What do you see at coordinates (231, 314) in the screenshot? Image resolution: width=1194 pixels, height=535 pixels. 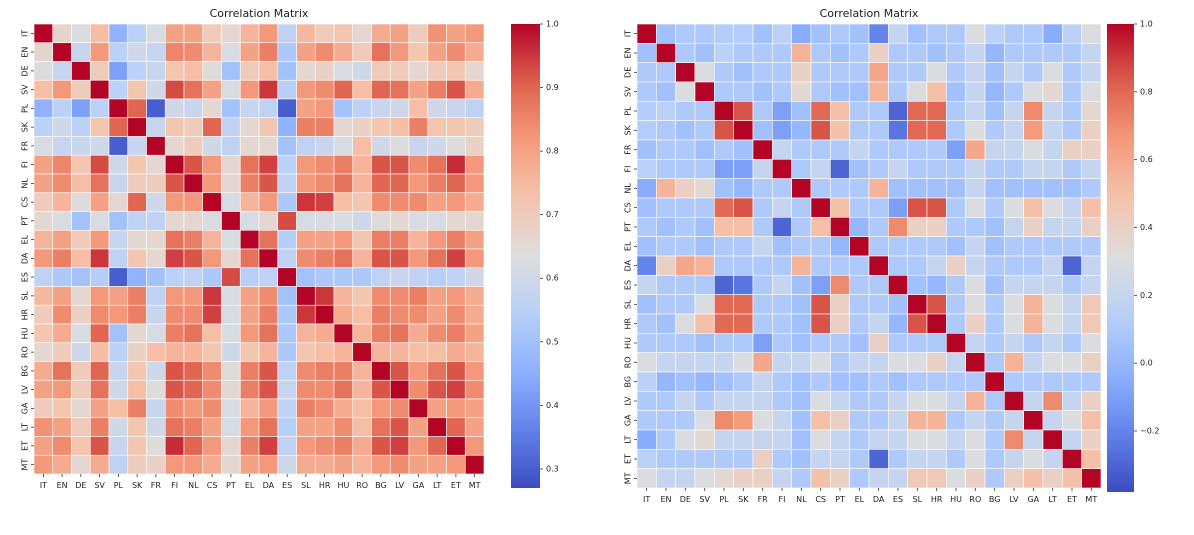 I see `heatmap-cell-HR-PT` at bounding box center [231, 314].